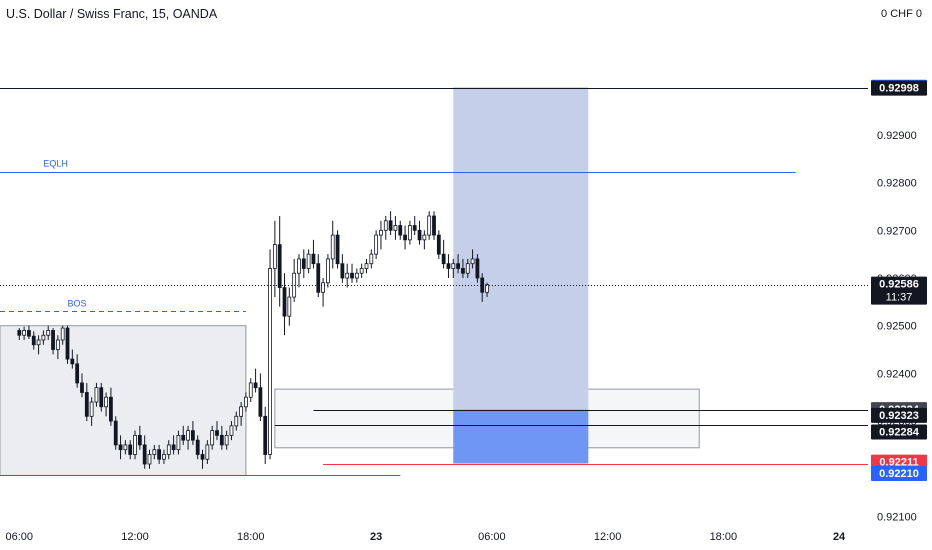 The width and height of the screenshot is (932, 550). I want to click on symbol-title: U.S. Dollar / Swiss Franc, 15, OANDA, so click(112, 14).